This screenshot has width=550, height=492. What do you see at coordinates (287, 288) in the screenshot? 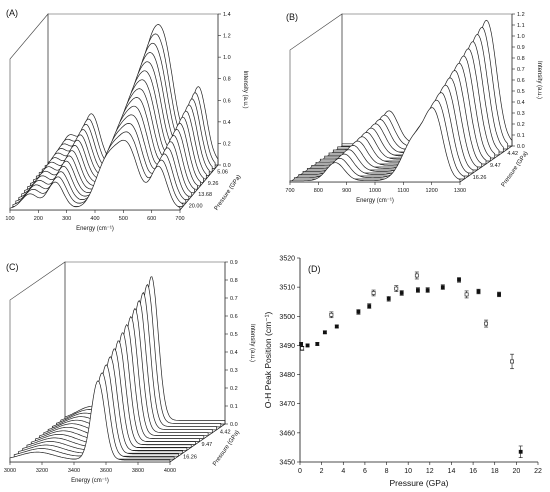
I see `y-tick-label: 3510` at bounding box center [287, 288].